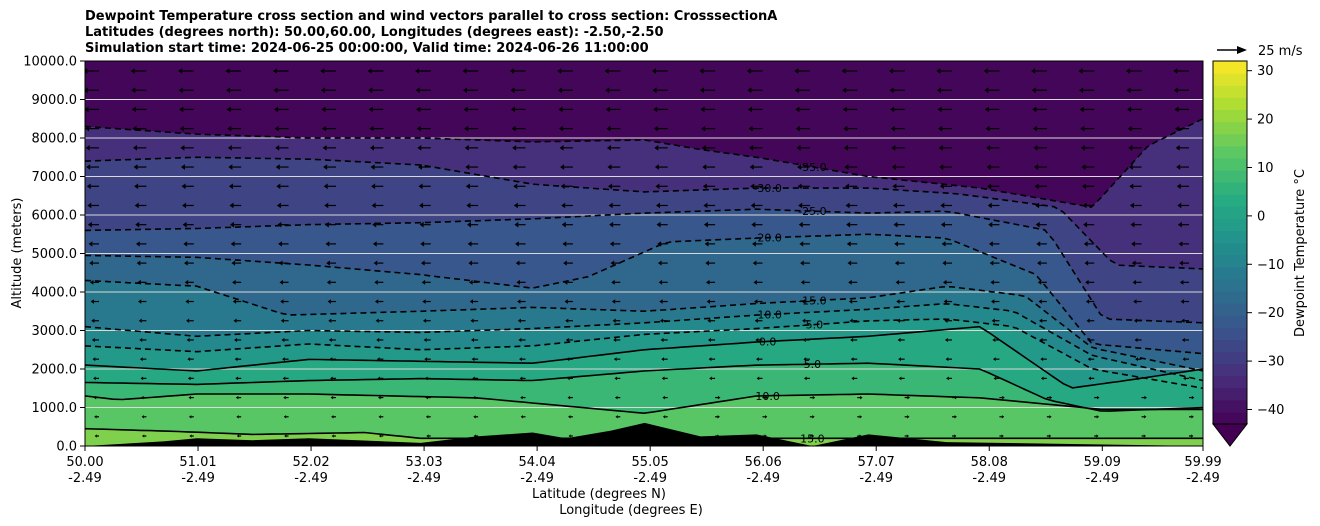 The height and width of the screenshot is (526, 1320). What do you see at coordinates (1265, 168) in the screenshot?
I see `colorbar-tick-label: 10` at bounding box center [1265, 168].